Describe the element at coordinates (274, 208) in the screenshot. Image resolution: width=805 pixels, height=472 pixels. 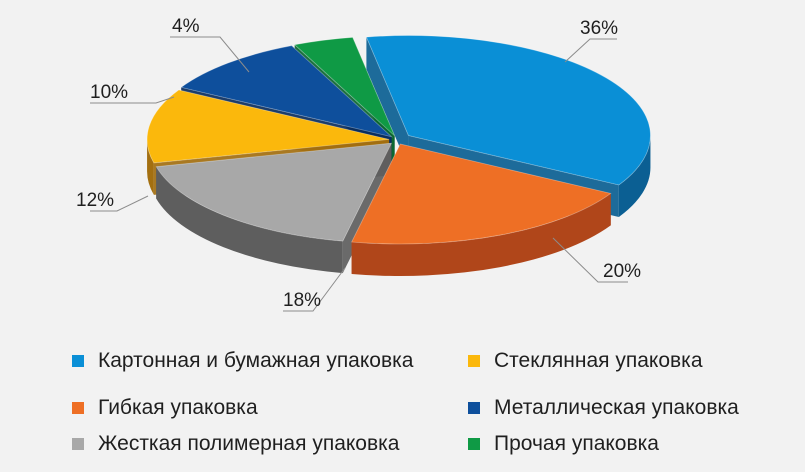
I see `pie-slice-rigid-plastic` at that location.